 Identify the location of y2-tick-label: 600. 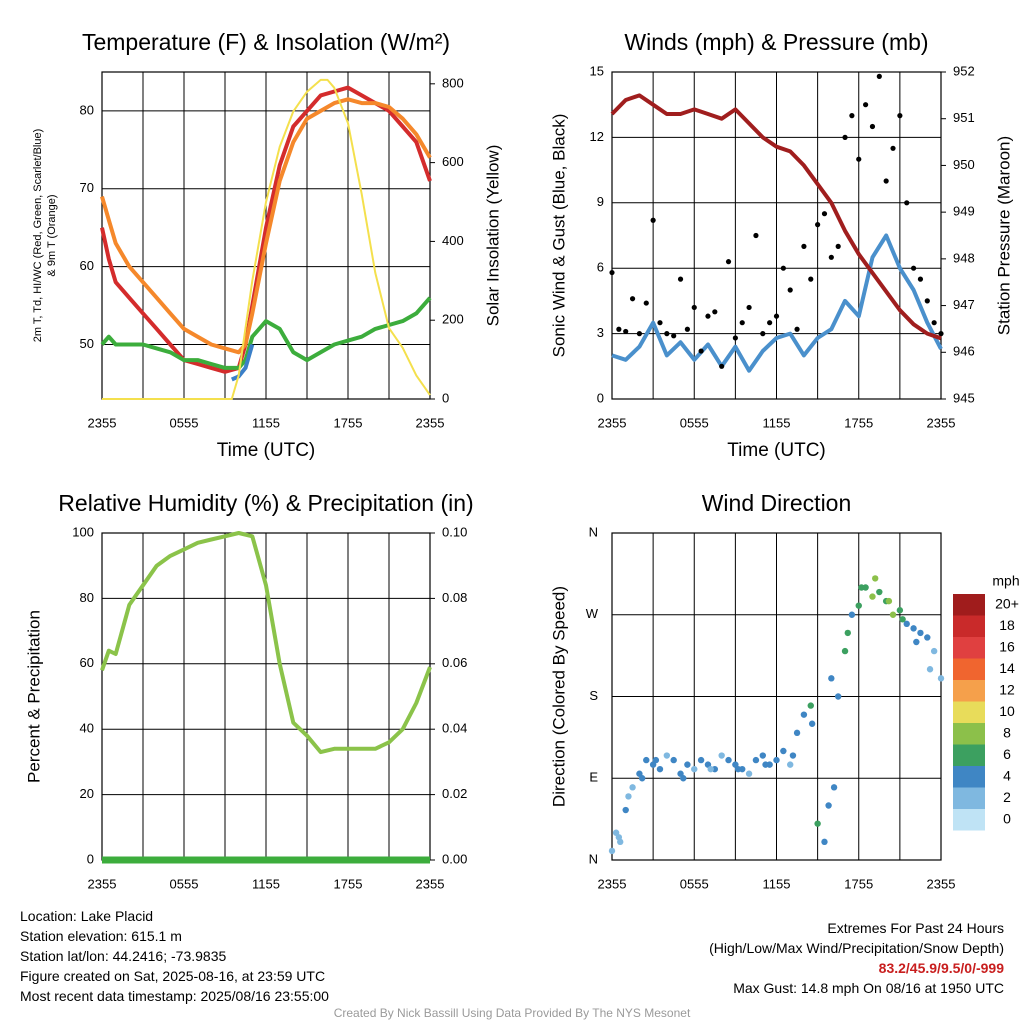
(453, 161).